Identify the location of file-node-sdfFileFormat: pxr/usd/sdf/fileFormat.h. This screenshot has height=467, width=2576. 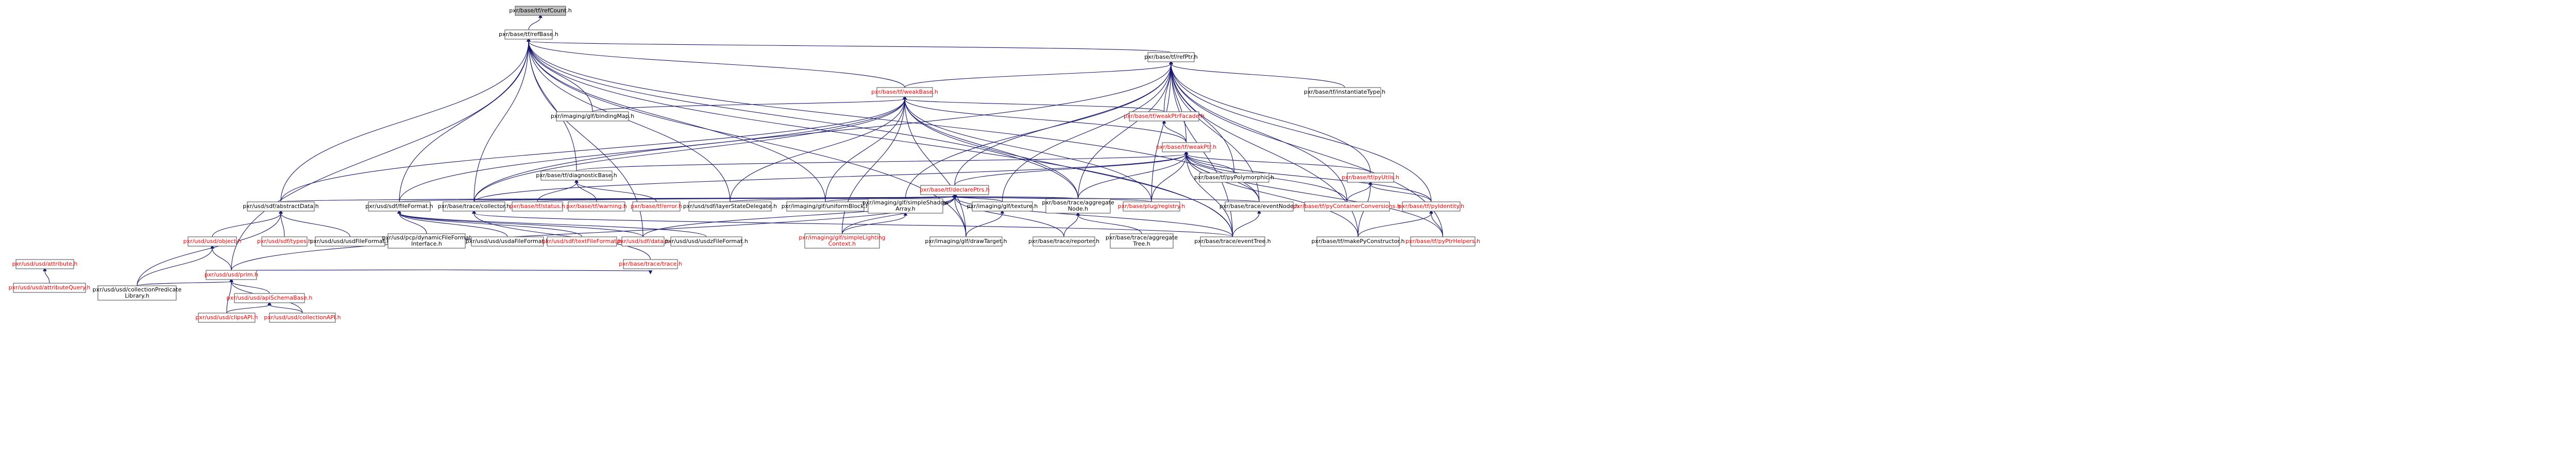
(399, 206).